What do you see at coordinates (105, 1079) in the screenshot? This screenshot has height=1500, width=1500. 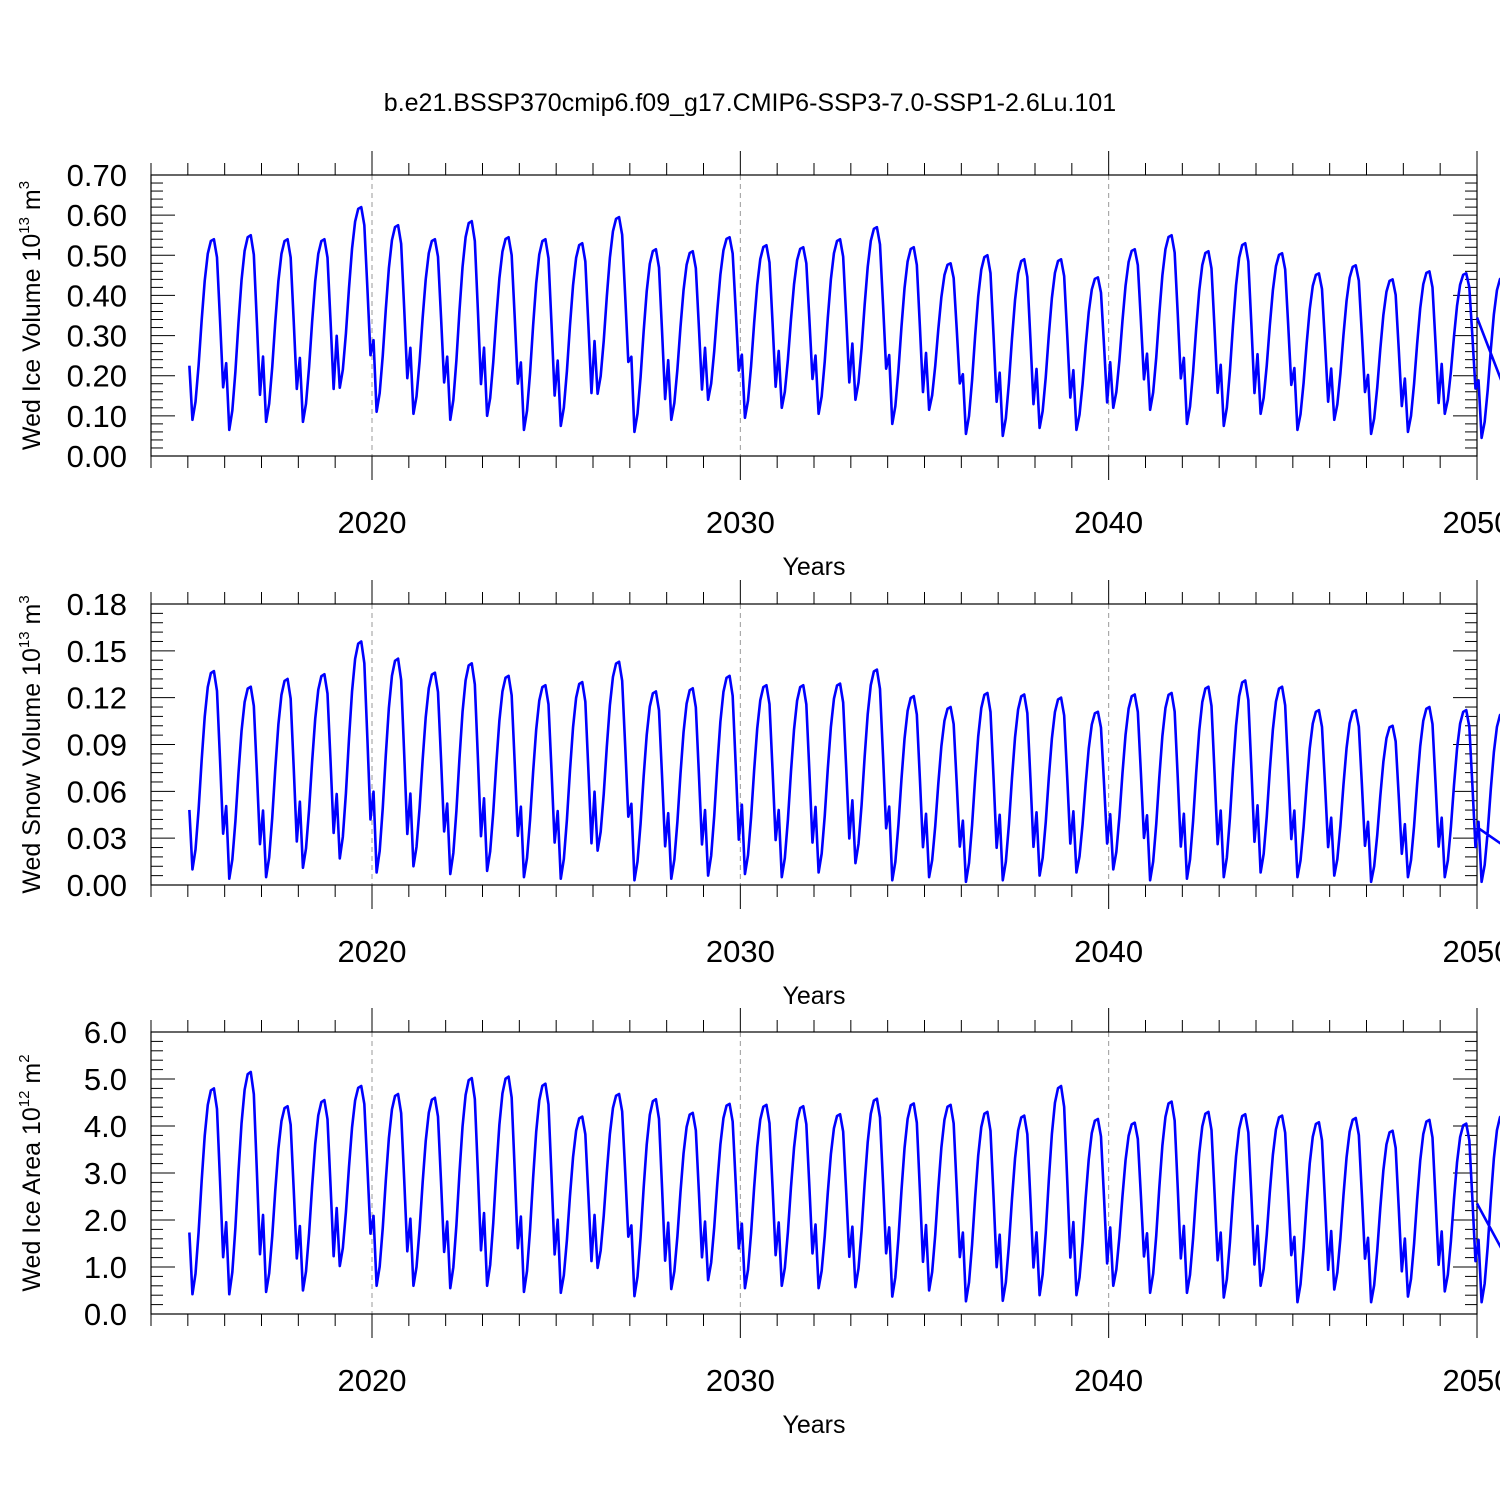 I see `y-tick-label: 5.0` at bounding box center [105, 1079].